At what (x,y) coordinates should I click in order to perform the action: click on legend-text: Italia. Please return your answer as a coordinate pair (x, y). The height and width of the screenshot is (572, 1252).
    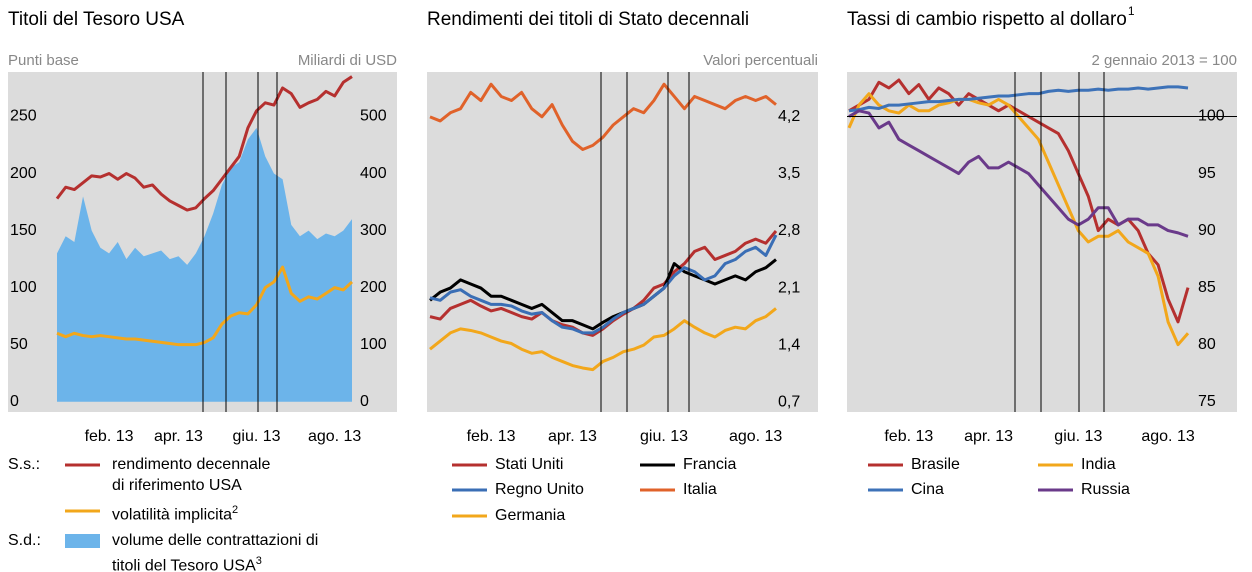
    Looking at the image, I should click on (753, 489).